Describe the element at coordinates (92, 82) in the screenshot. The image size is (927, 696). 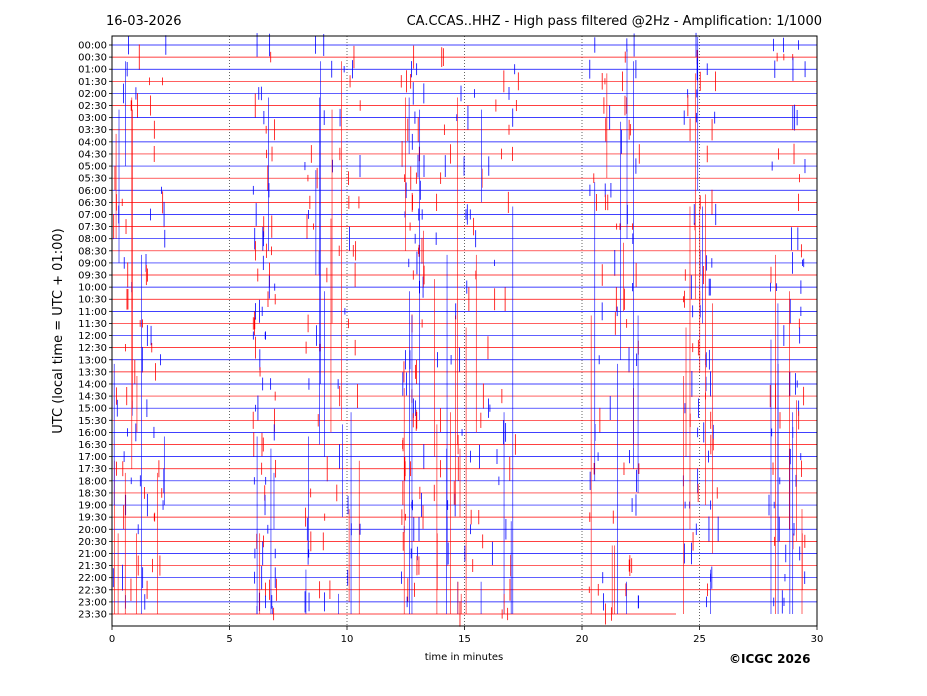
I see `y-tick-label: 01:30` at that location.